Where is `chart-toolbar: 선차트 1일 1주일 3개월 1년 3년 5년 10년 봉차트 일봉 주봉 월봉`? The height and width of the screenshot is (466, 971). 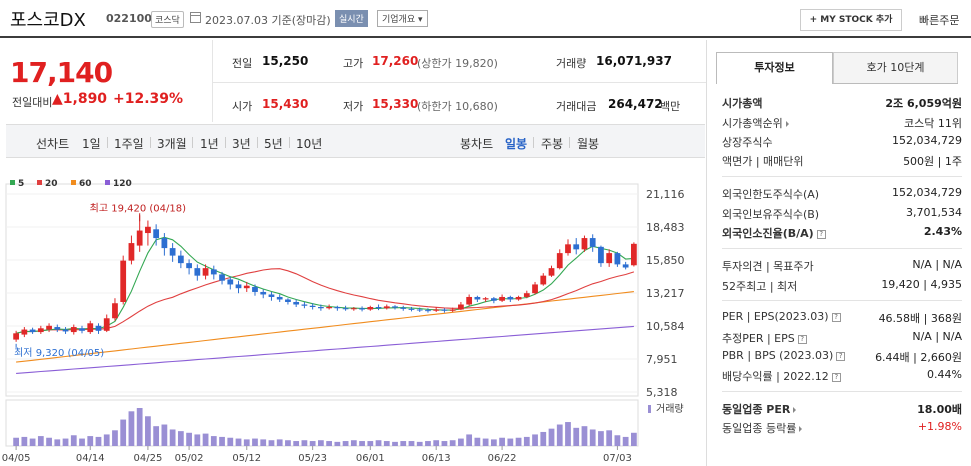
chart-toolbar: 선차트 1일 1주일 3개월 1년 3년 5년 10년 봉차트 일봉 주봉 월봉 is located at coordinates (355, 141).